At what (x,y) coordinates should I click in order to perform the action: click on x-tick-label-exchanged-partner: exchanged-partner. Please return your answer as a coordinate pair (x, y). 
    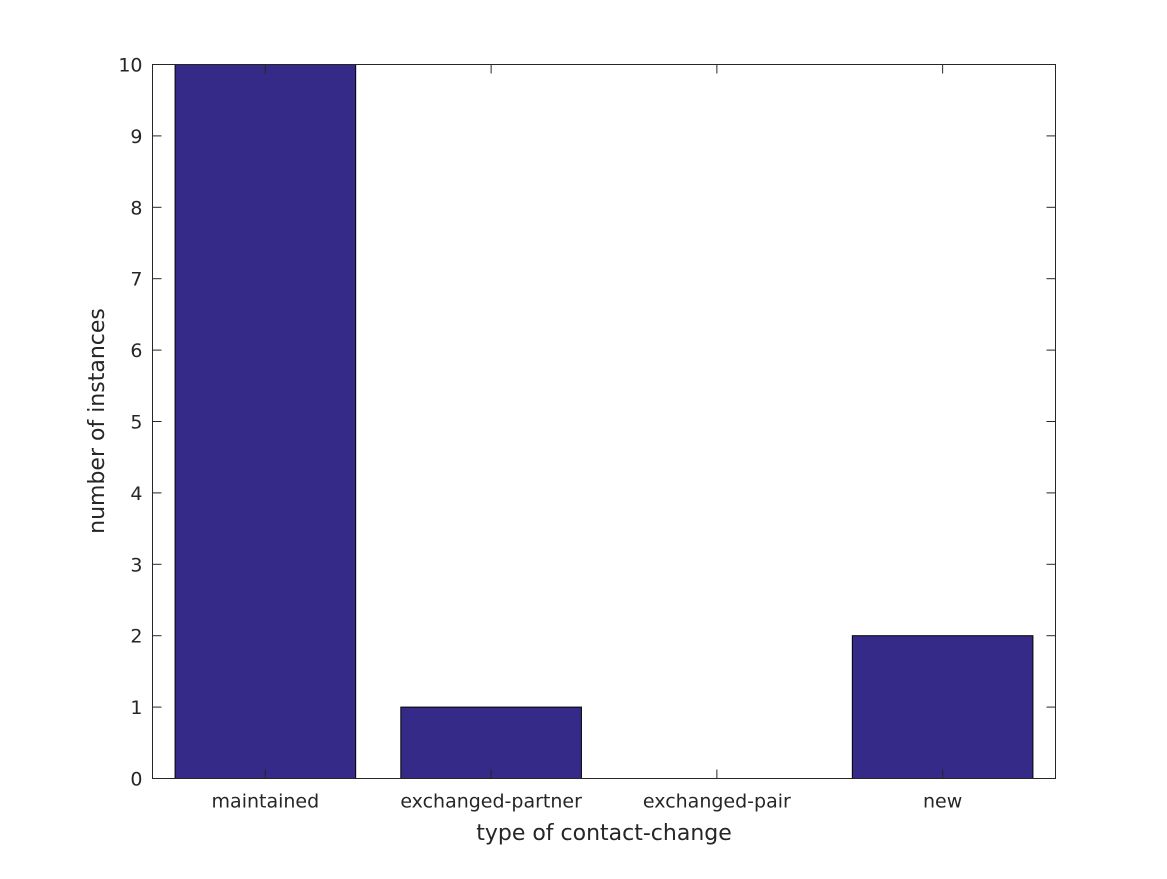
    Looking at the image, I should click on (491, 802).